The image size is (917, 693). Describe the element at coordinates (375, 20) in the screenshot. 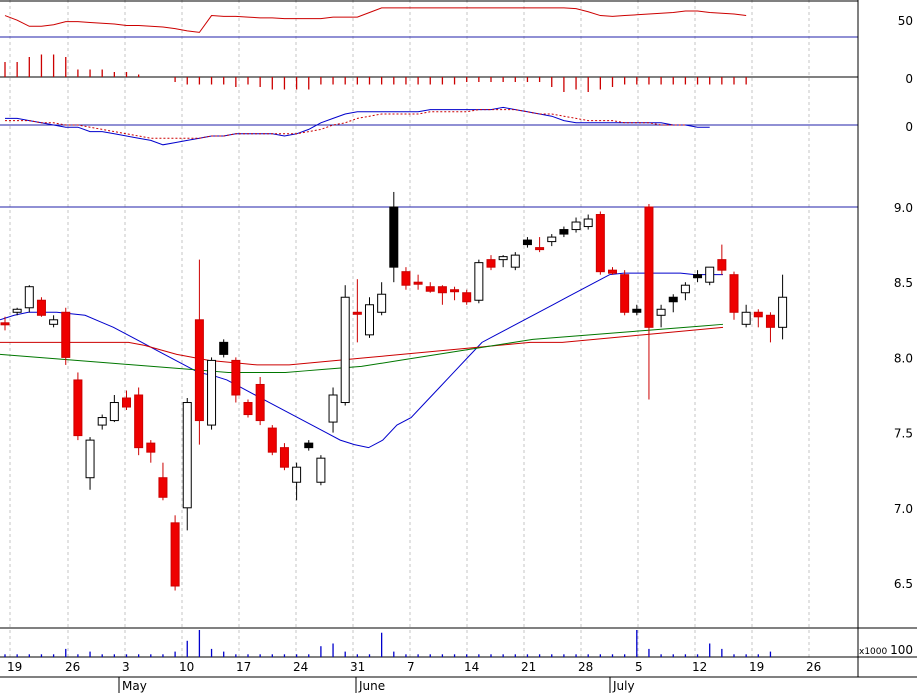

I see `indicator-a-line` at that location.